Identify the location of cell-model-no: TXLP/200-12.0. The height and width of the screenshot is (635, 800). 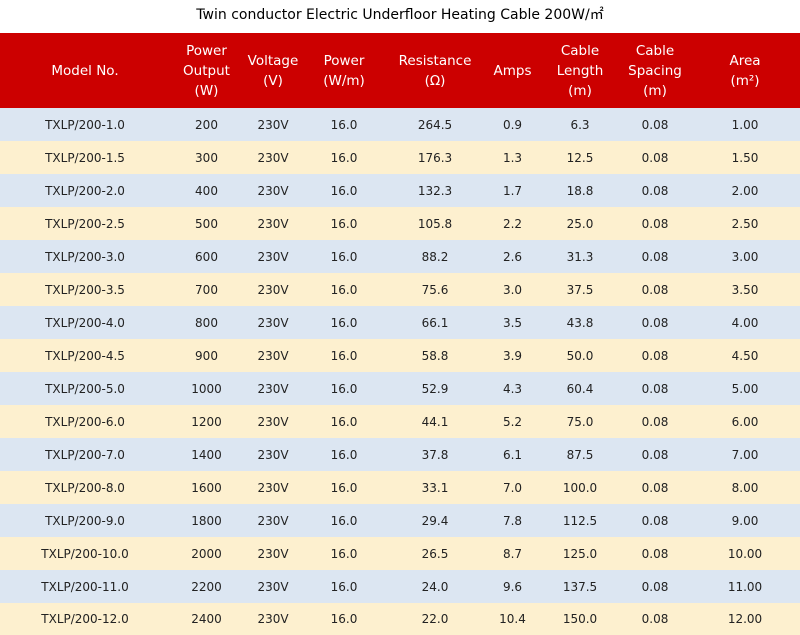
(85, 619).